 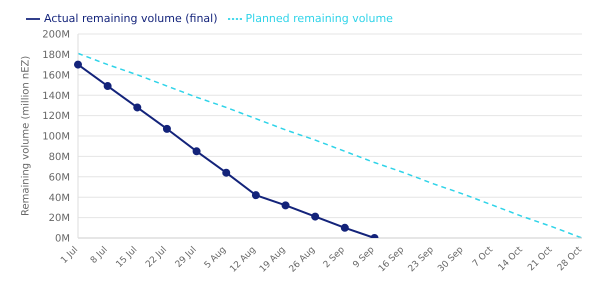 I want to click on x-tick-label: 9 Sep, so click(x=364, y=257).